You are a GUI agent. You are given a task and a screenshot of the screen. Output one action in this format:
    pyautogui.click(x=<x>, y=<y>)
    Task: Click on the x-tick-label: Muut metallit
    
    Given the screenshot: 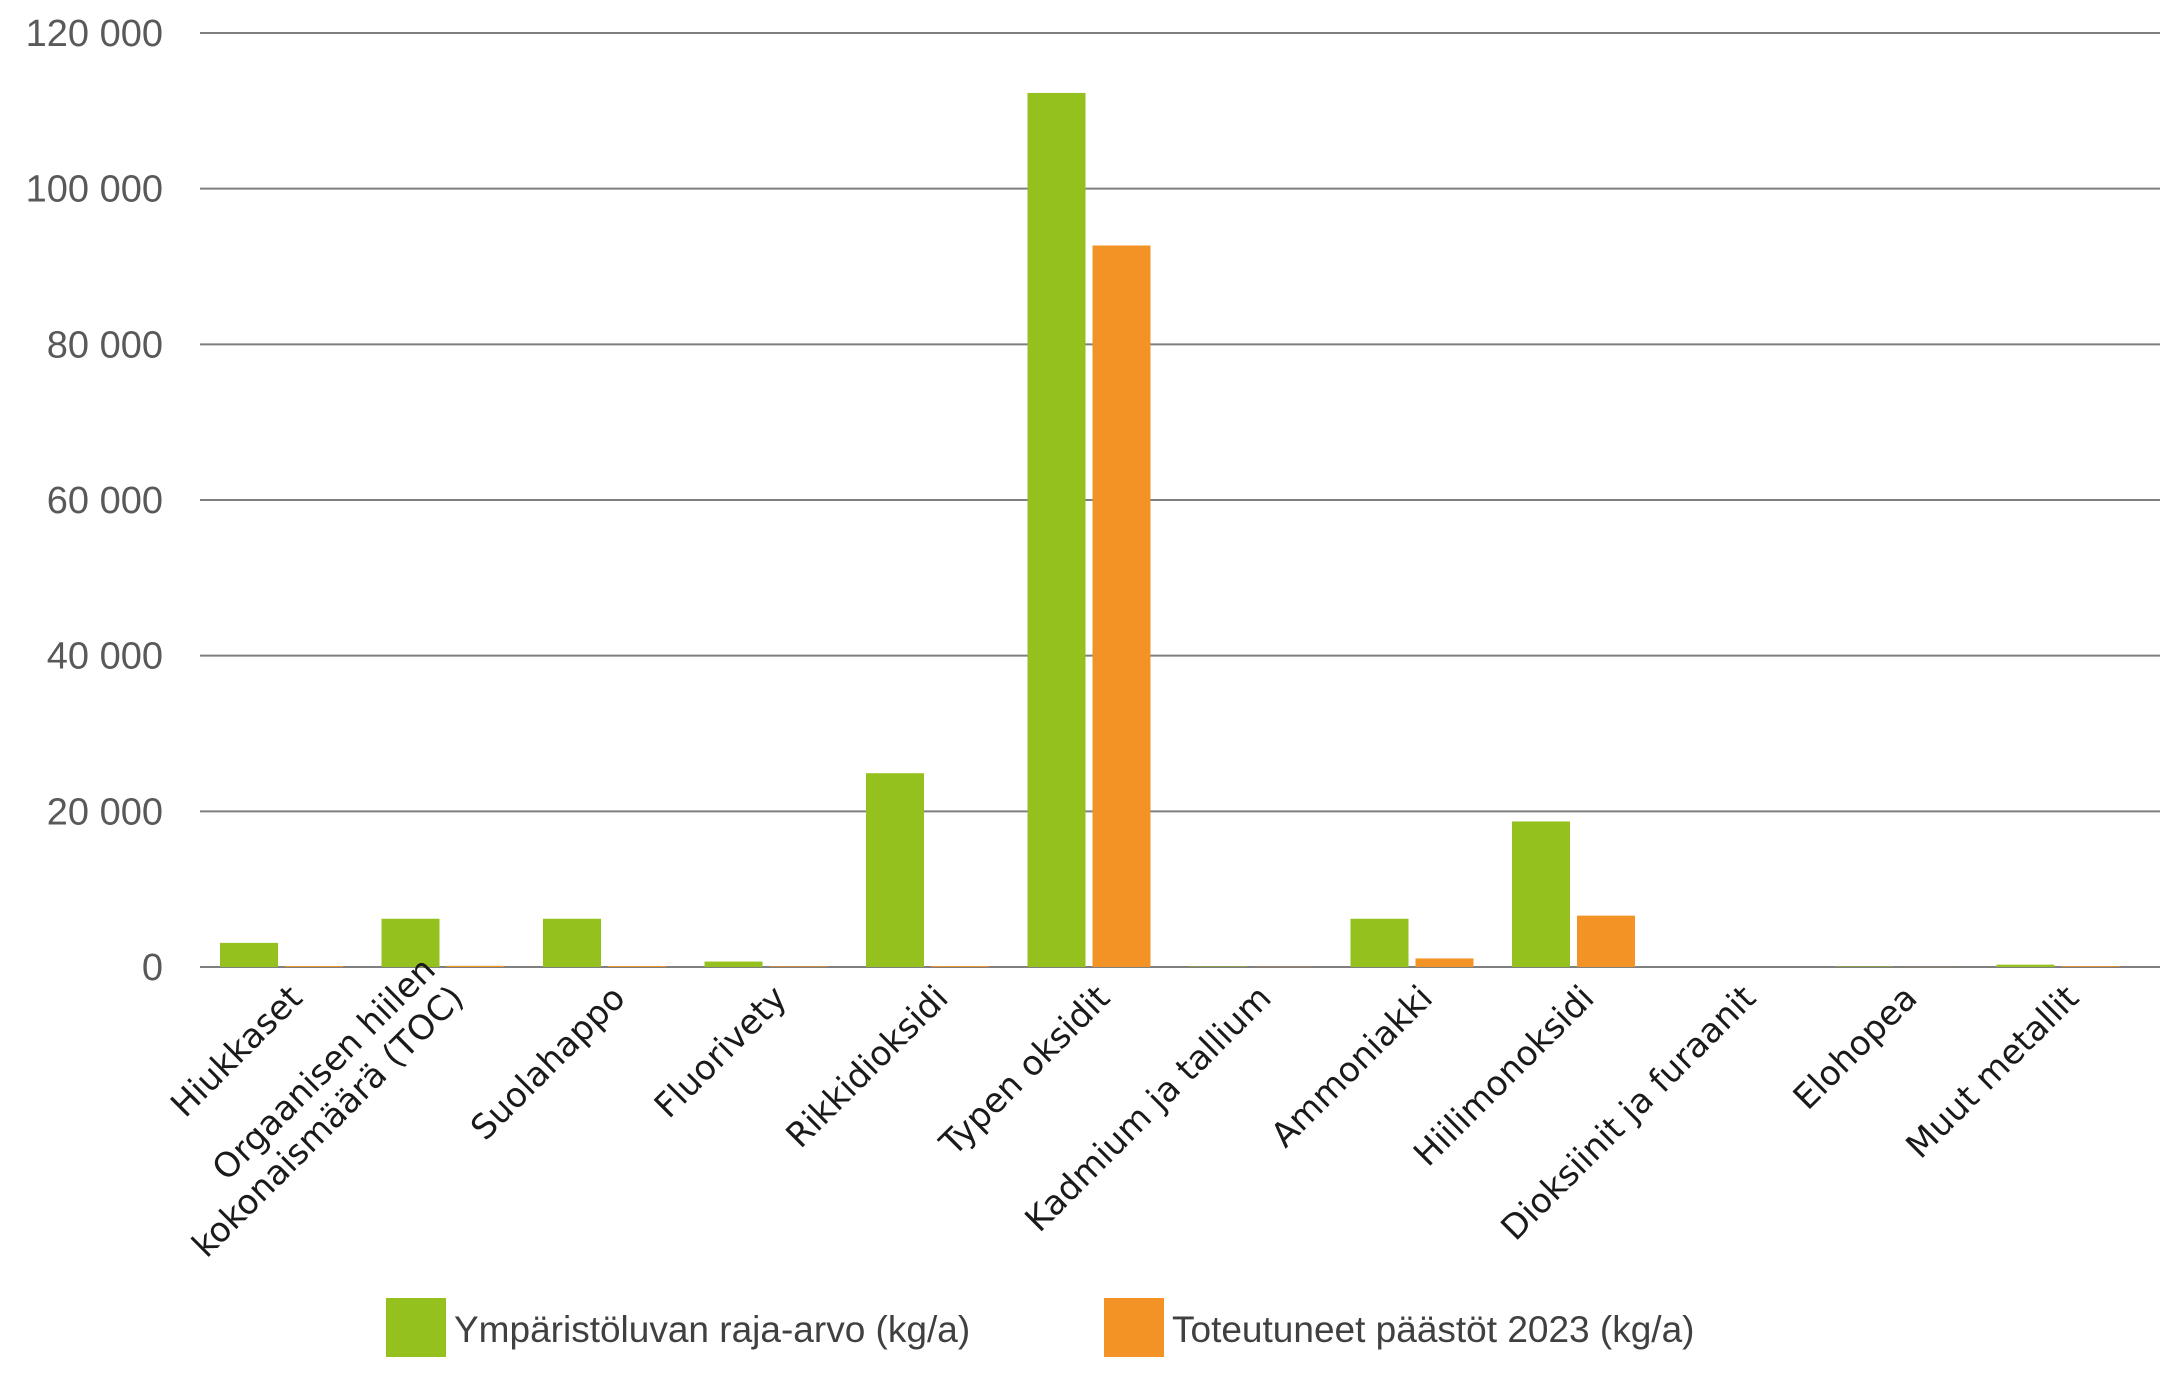 What is the action you would take?
    pyautogui.click(x=1992, y=1072)
    